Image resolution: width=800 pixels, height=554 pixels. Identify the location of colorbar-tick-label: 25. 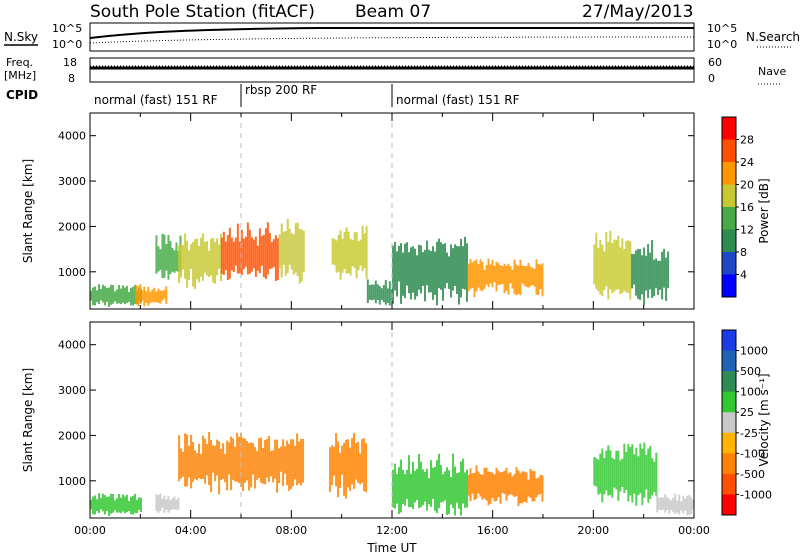
(747, 412).